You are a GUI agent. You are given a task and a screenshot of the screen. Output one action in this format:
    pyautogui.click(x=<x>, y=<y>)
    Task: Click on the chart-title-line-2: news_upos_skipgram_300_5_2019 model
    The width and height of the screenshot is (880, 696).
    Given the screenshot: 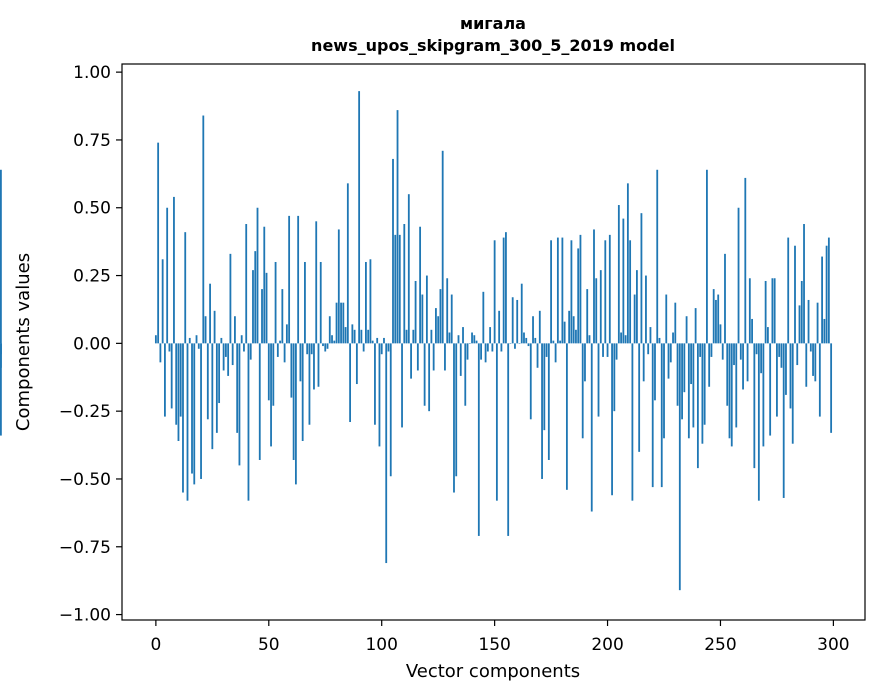 What is the action you would take?
    pyautogui.click(x=493, y=45)
    